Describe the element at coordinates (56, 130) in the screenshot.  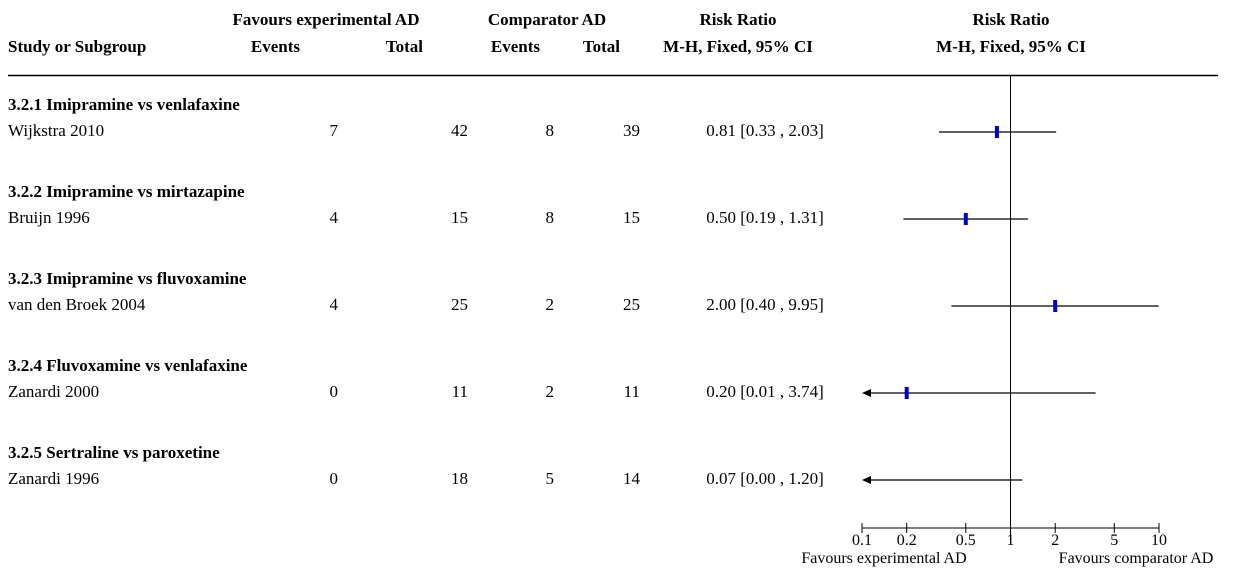
I see `study-name: Wijkstra 2010` at that location.